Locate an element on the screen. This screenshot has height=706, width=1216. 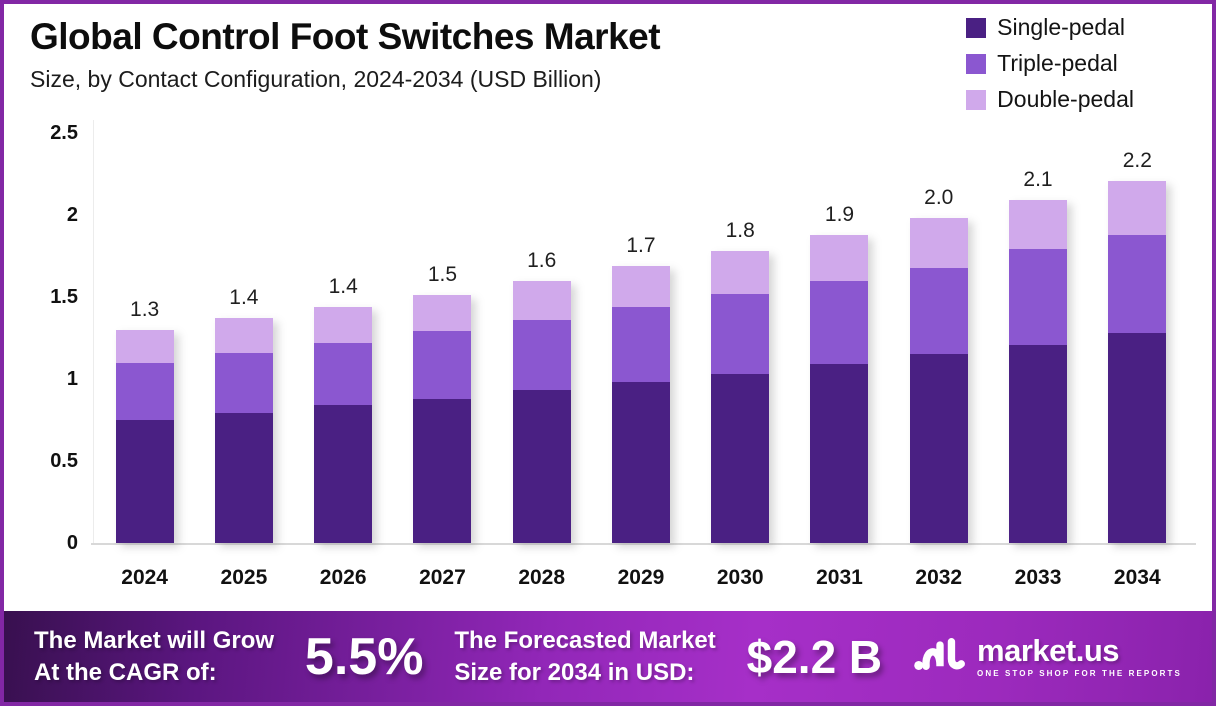
legend: Single-pedal Triple-pedal Double-pedal is located at coordinates (1050, 63).